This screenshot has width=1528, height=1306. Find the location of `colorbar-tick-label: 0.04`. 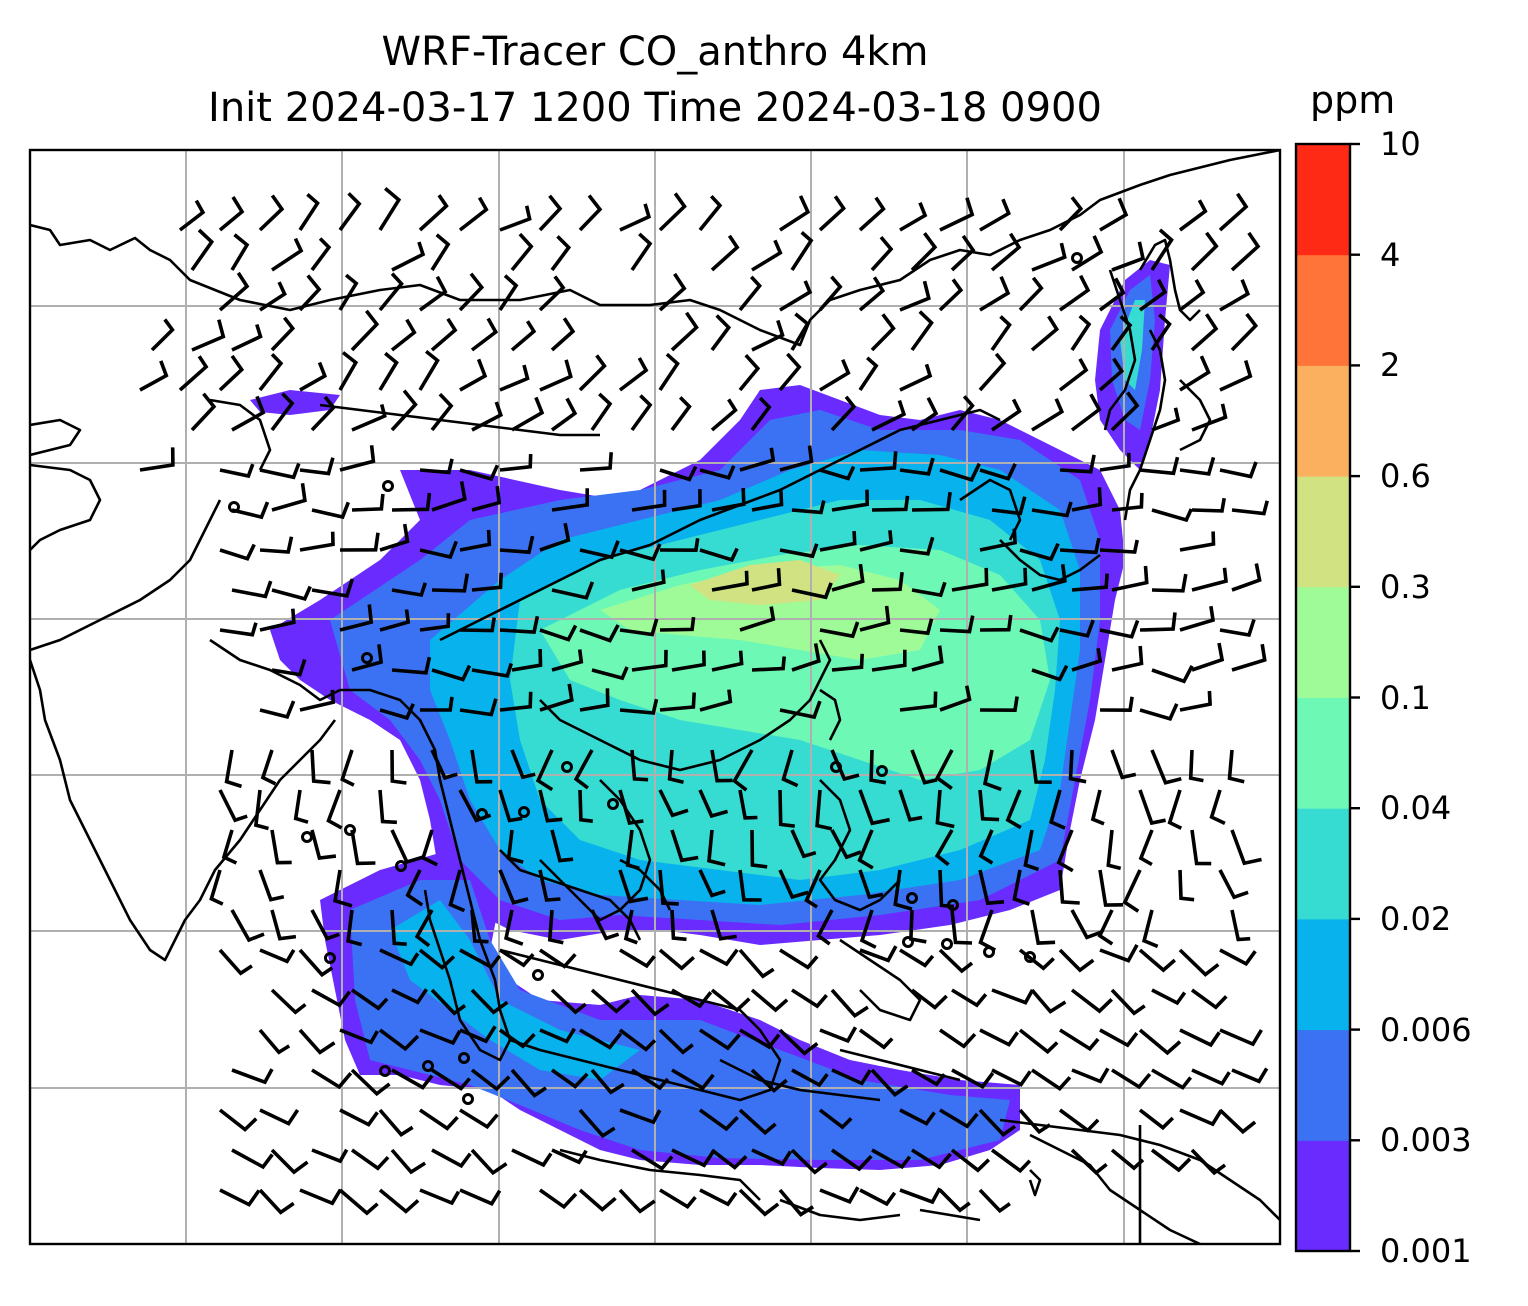

colorbar-tick-label: 0.04 is located at coordinates (1416, 808).